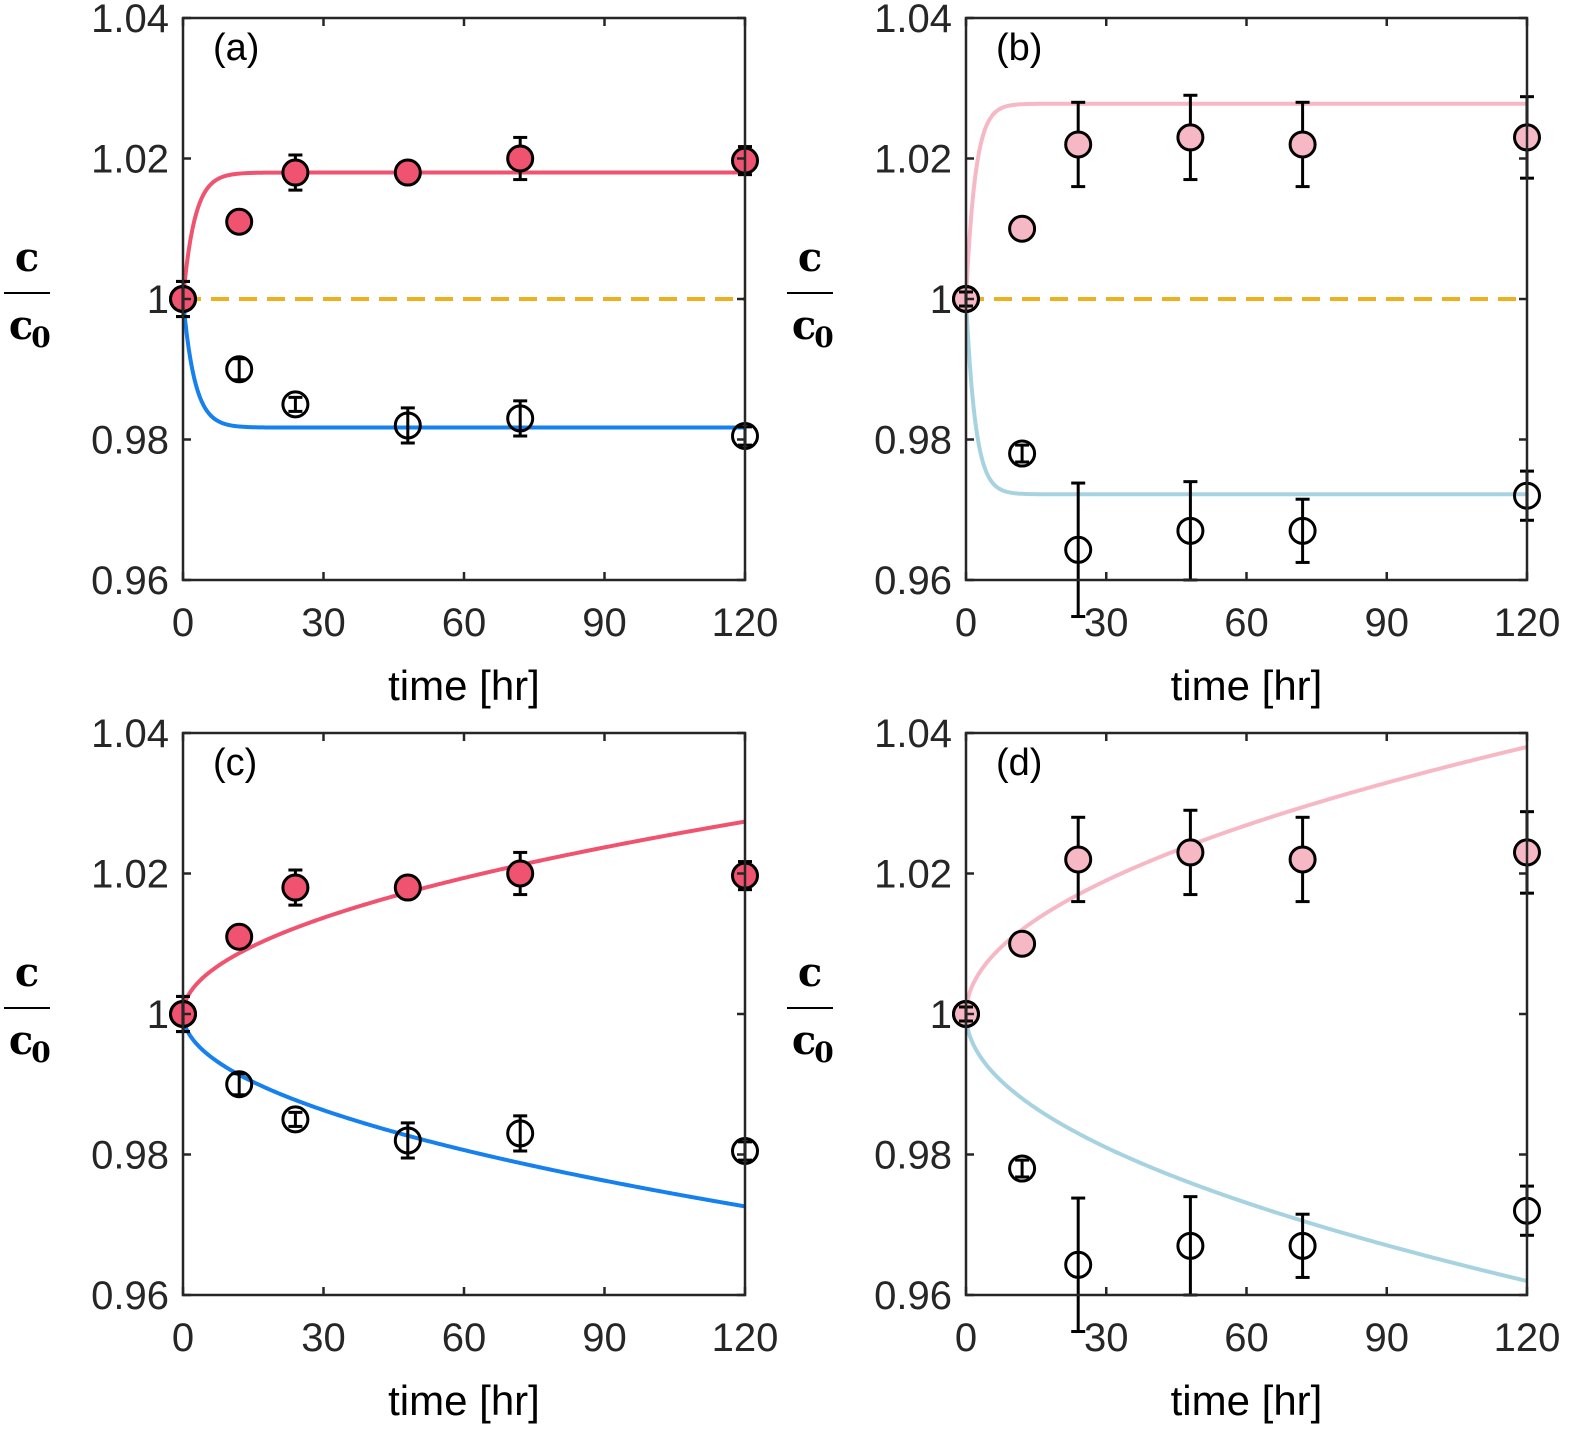 This screenshot has width=1577, height=1440. Describe the element at coordinates (1019, 48) in the screenshot. I see `panel-label: (b)` at that location.